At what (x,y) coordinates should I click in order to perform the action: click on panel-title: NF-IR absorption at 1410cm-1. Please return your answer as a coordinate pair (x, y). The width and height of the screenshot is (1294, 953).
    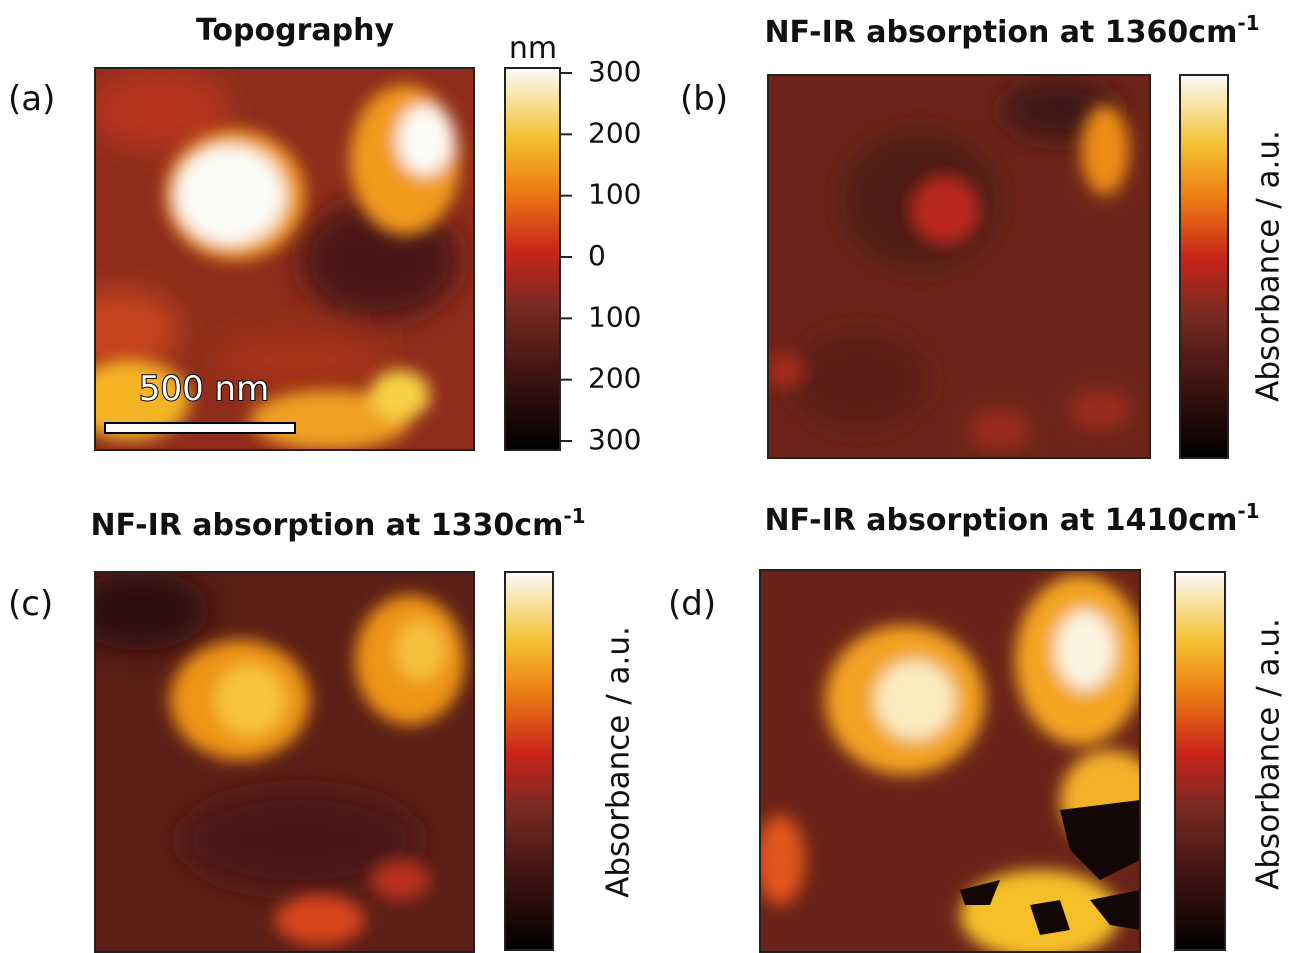
    Looking at the image, I should click on (1011, 518).